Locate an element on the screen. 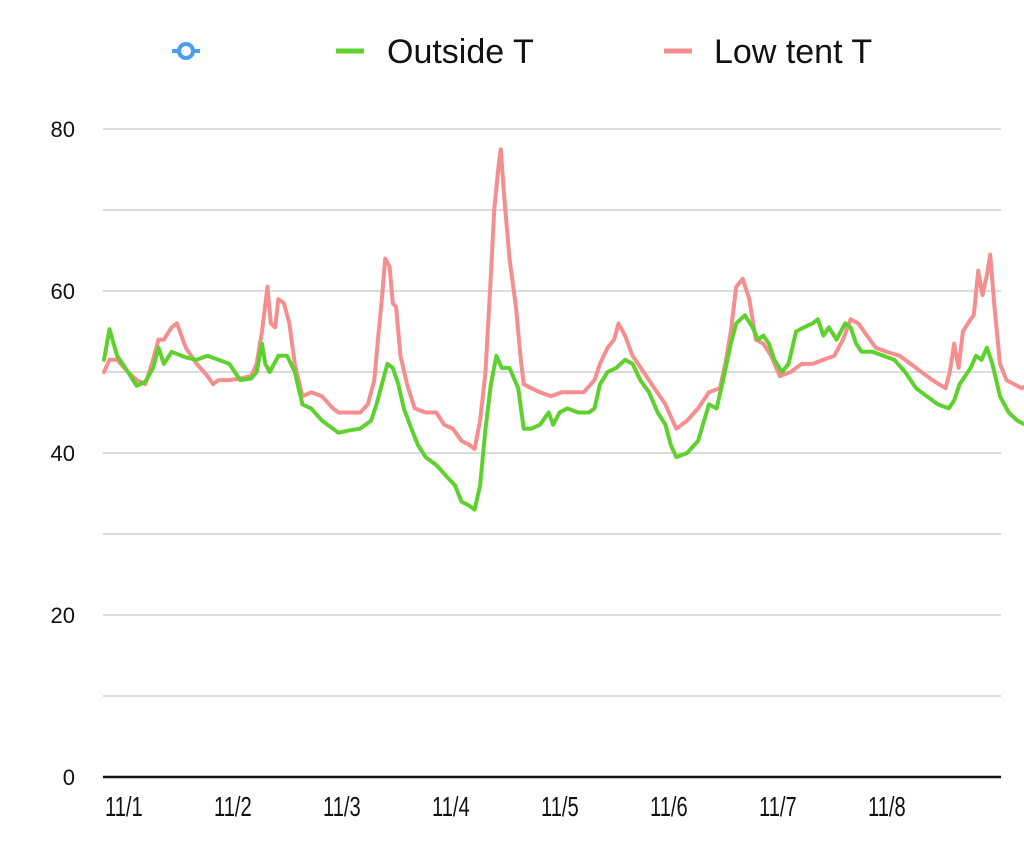  y-tick-label: 40 is located at coordinates (63, 453).